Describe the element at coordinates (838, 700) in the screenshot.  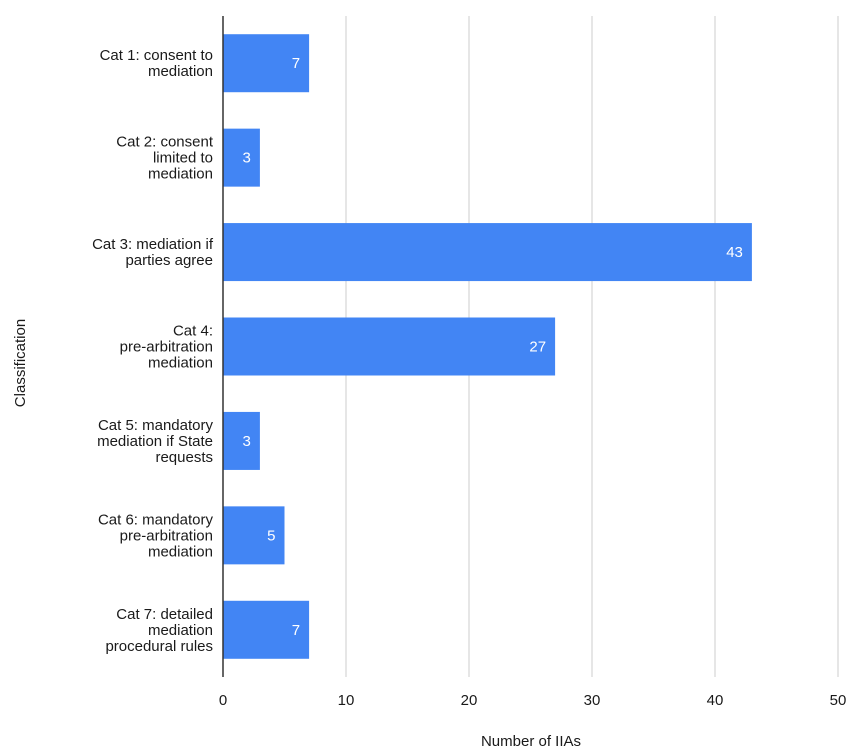
I see `x-tick-label: 50` at that location.